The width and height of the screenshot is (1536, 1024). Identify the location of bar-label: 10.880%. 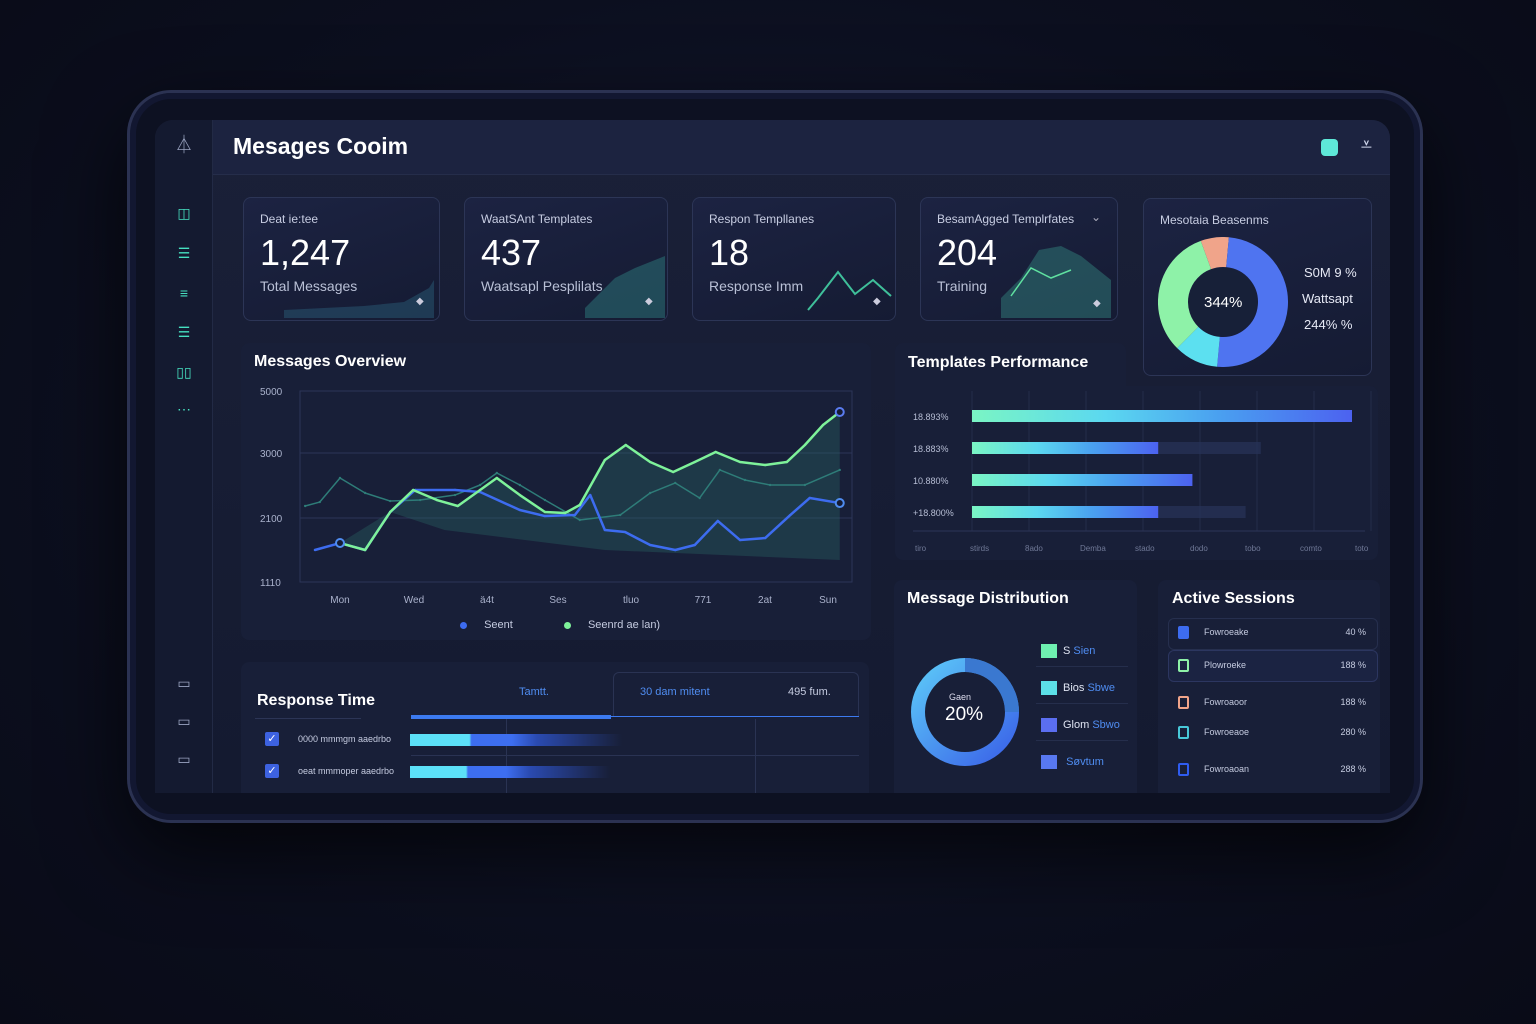
(931, 481).